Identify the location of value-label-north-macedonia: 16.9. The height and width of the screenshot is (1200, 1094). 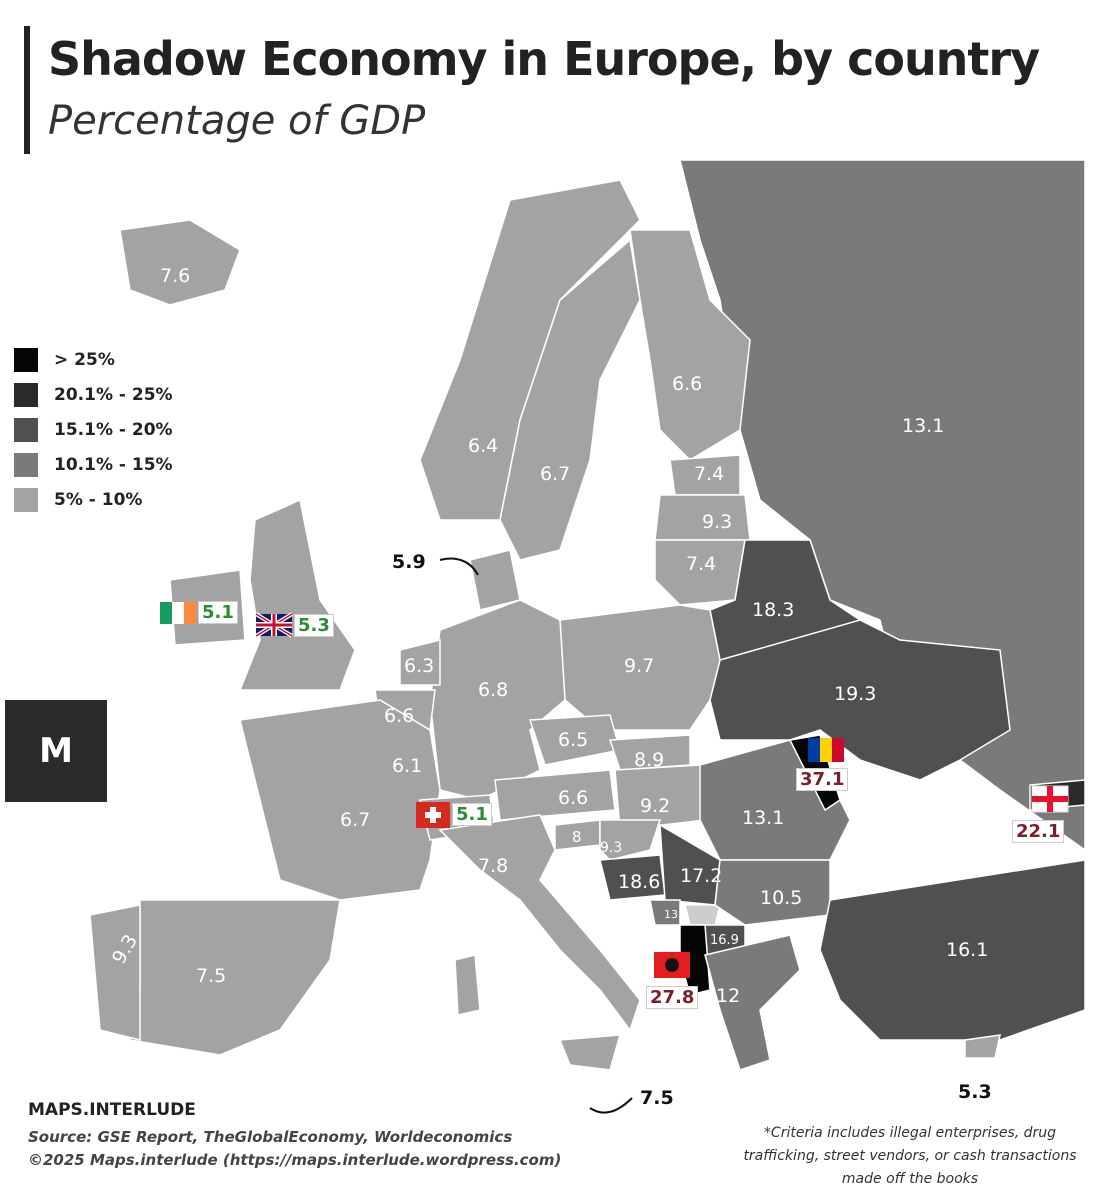
(724, 940).